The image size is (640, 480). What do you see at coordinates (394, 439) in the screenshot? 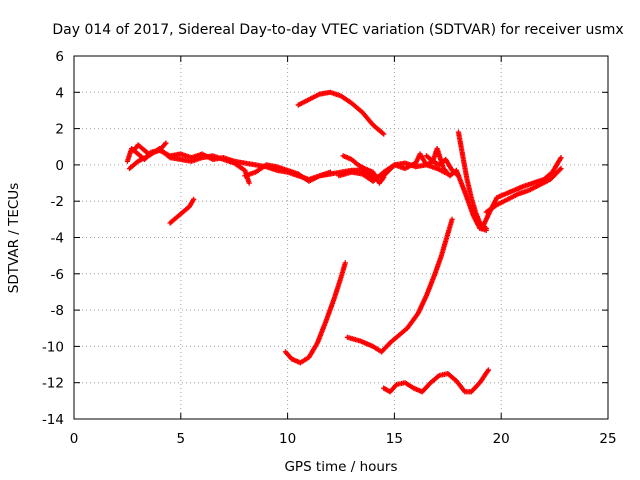
I see `x-tick-label: 15` at bounding box center [394, 439].